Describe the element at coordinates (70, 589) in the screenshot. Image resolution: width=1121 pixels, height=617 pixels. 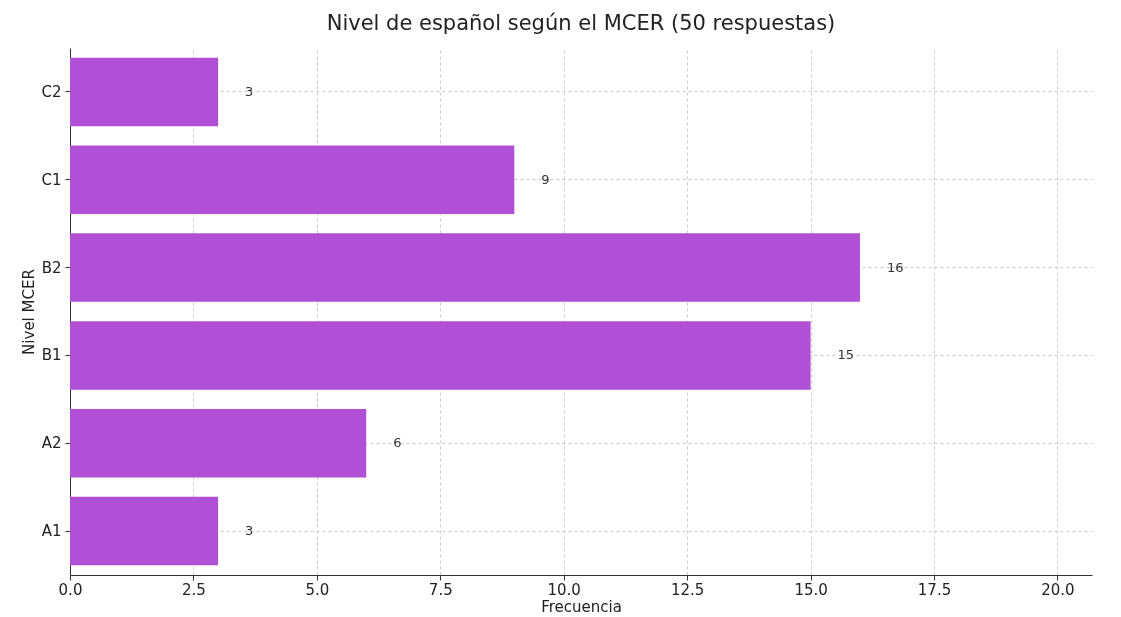
I see `x-tick-label: 0.0` at that location.